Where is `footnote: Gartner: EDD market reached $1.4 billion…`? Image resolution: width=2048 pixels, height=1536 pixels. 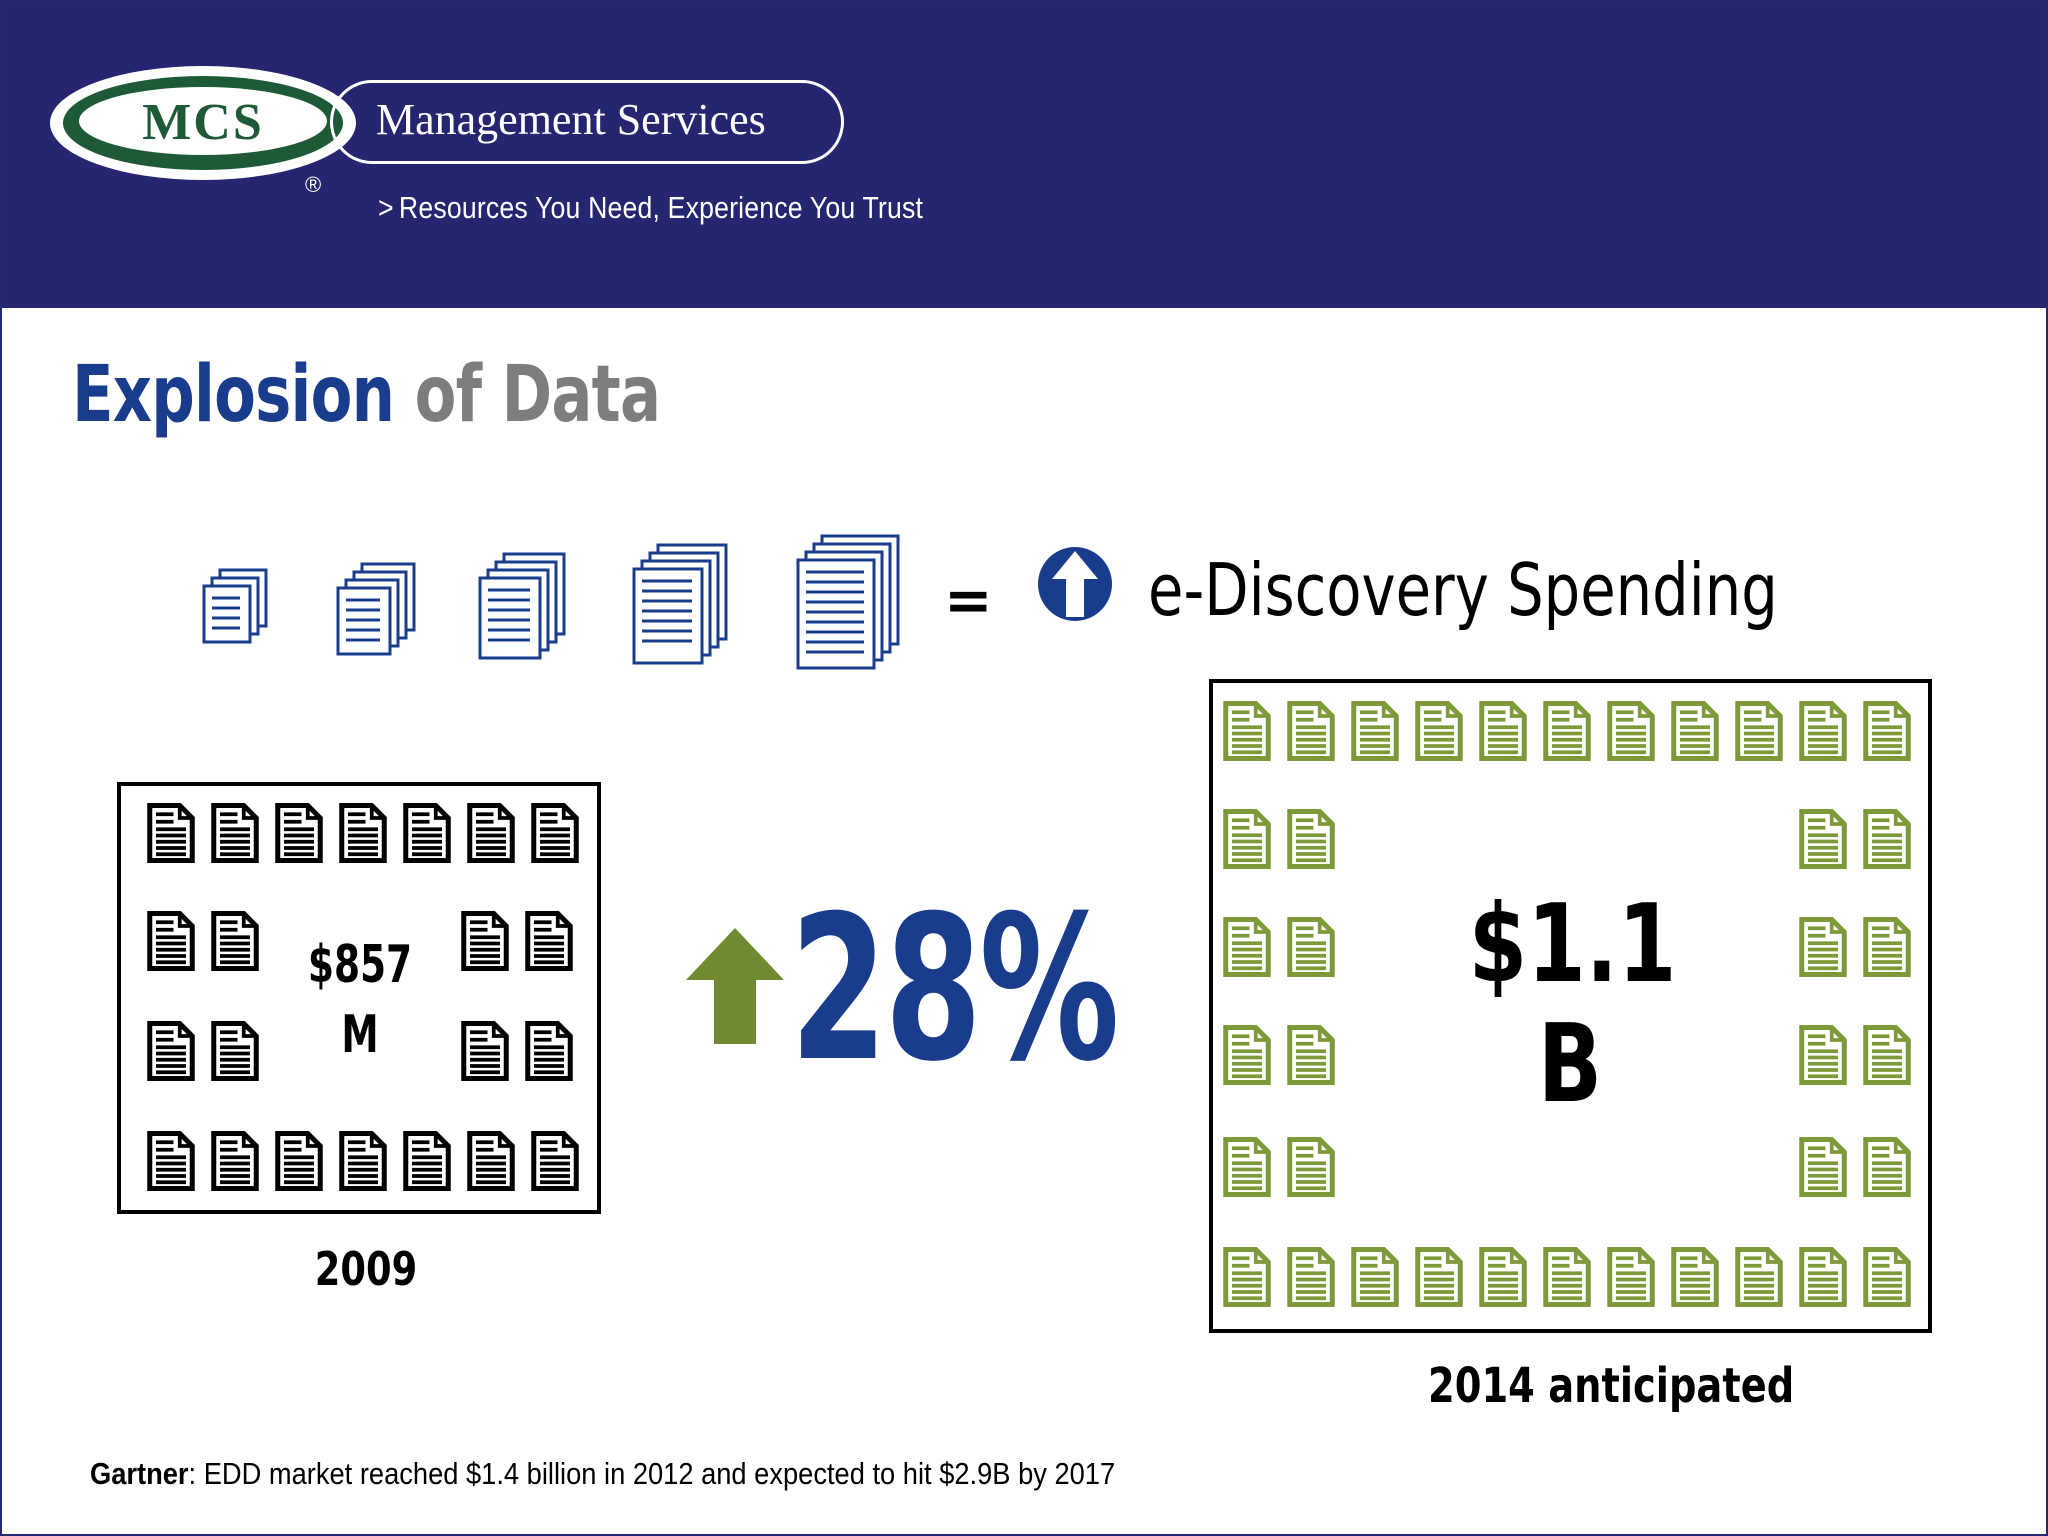
footnote: Gartner: EDD market reached $1.4 billion… is located at coordinates (602, 1474).